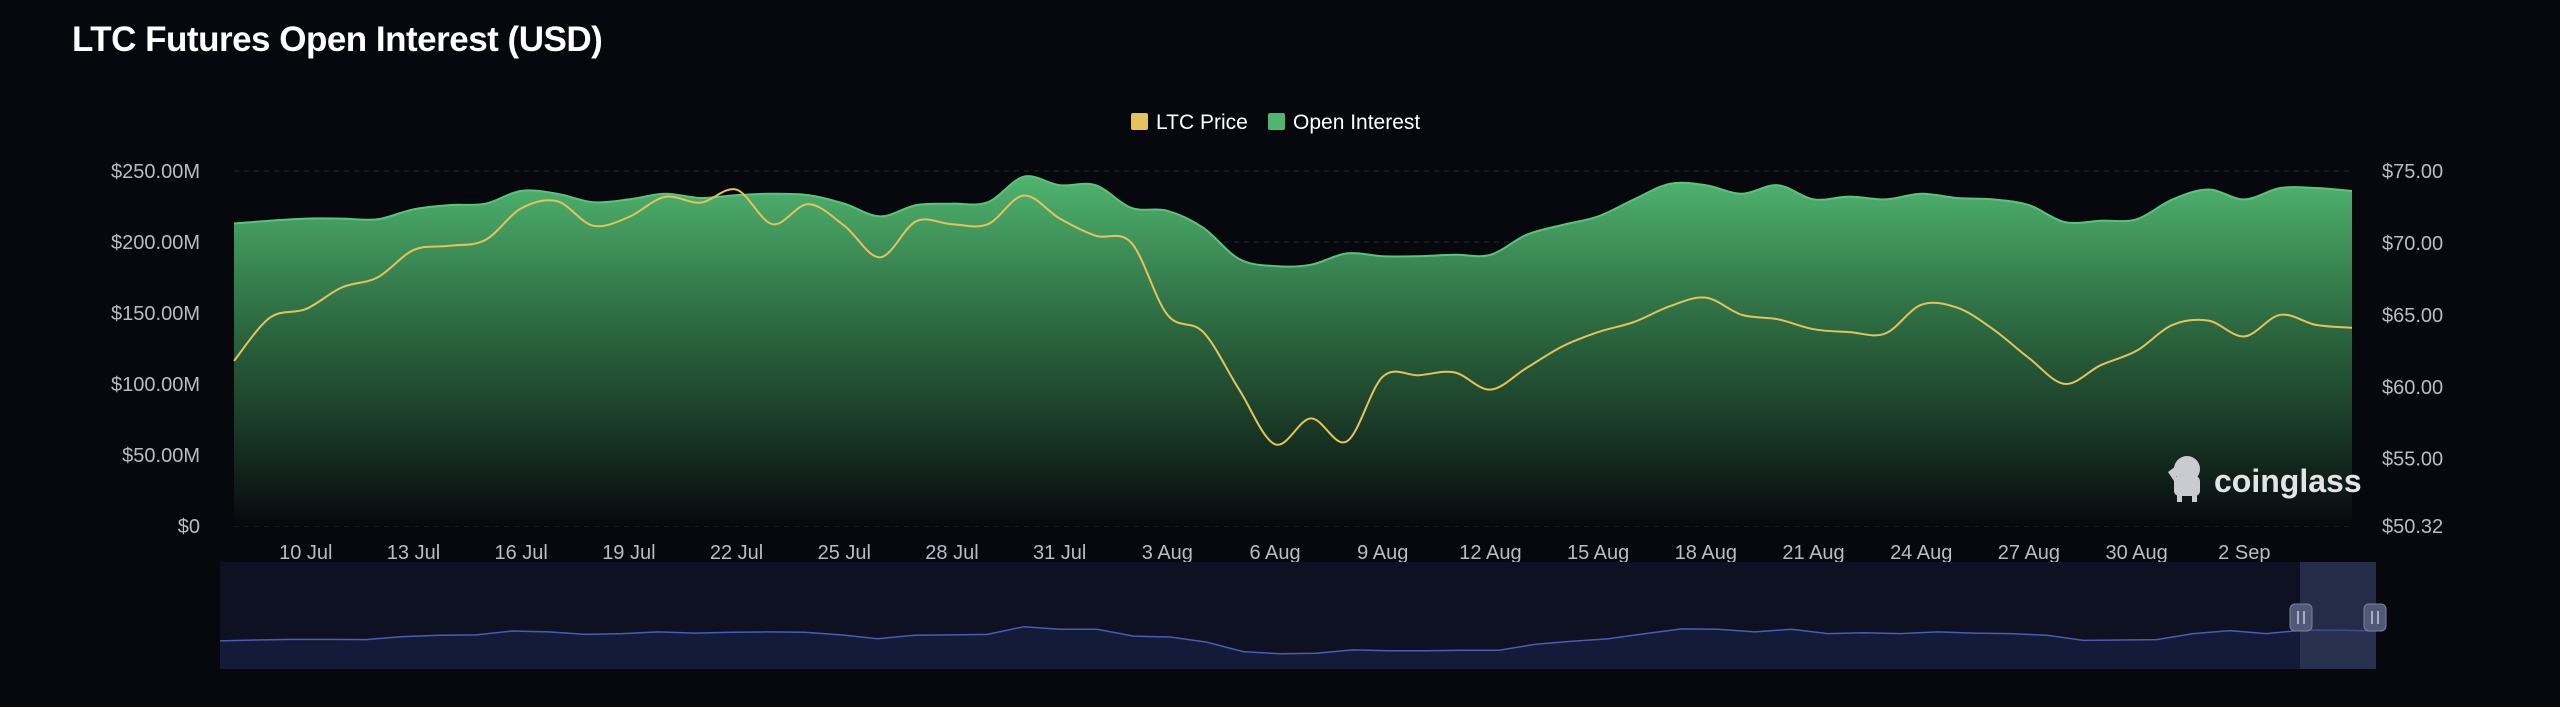 The image size is (2560, 707). What do you see at coordinates (1382, 553) in the screenshot?
I see `x-tick-label: 9 Aug` at bounding box center [1382, 553].